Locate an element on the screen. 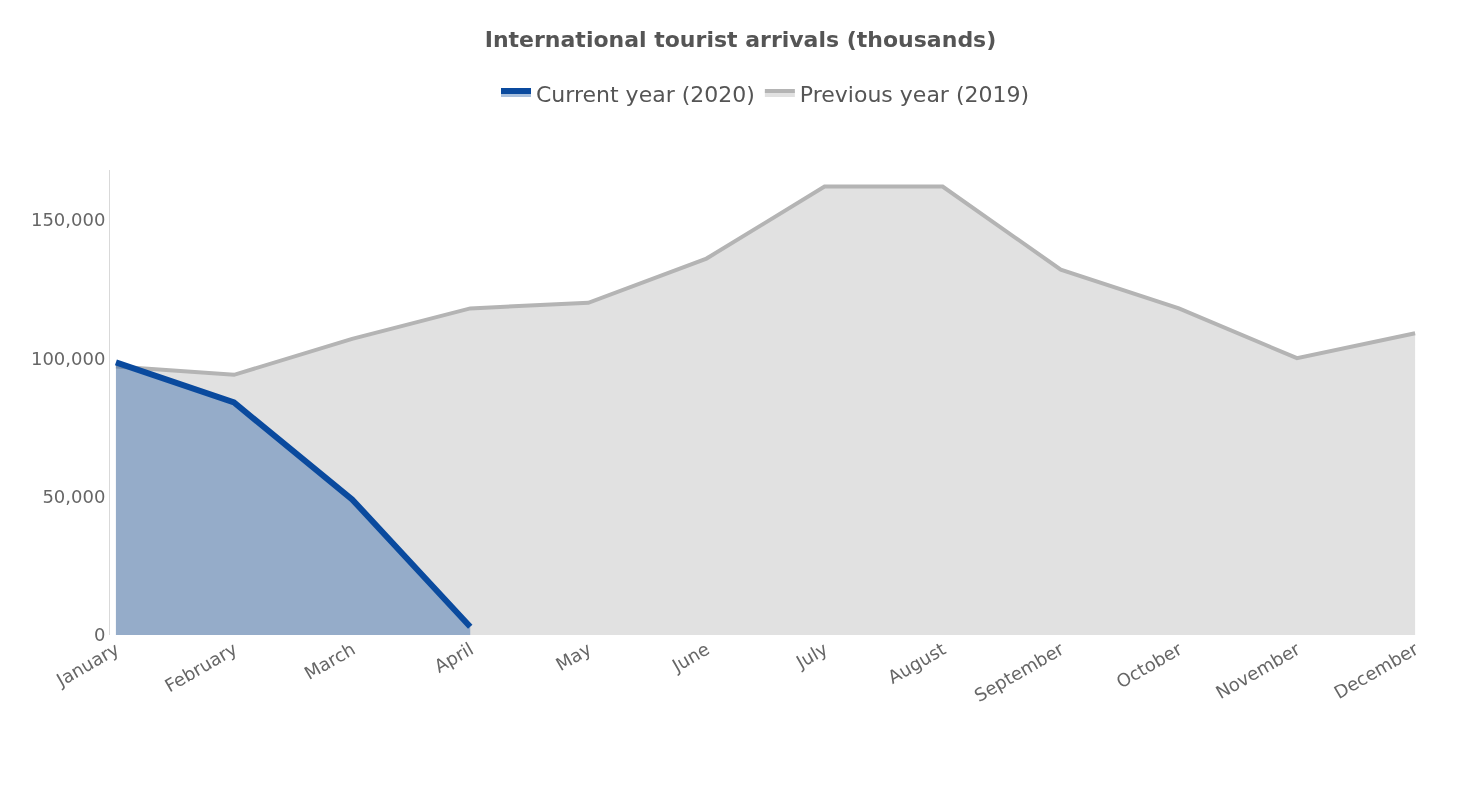 Image resolution: width=1481 pixels, height=785 pixels. x-tick-label: July is located at coordinates (811, 655).